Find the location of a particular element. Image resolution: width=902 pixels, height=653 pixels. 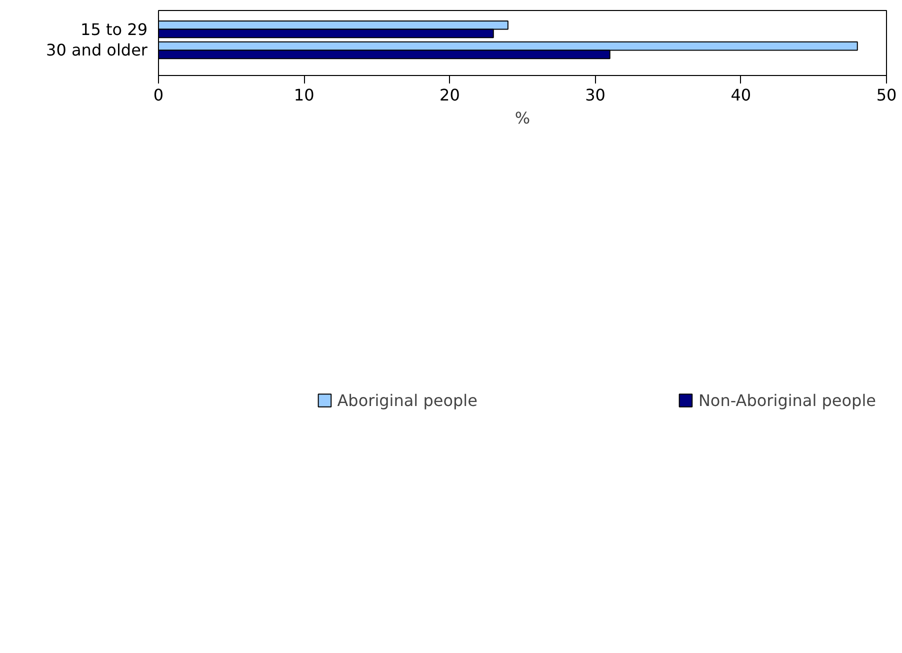

x-tick-label: 0 is located at coordinates (158, 95).